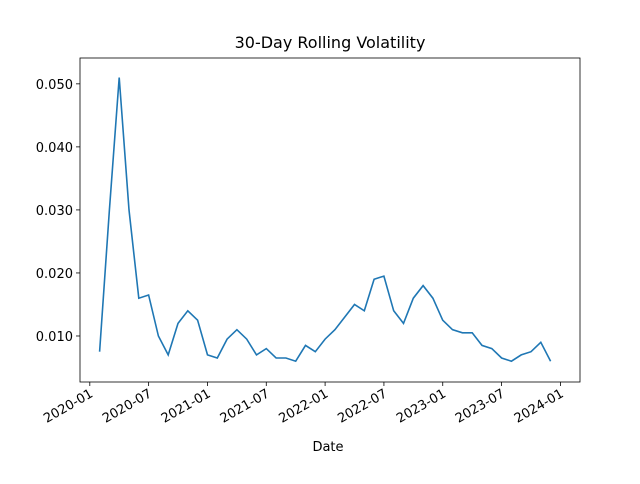  Describe the element at coordinates (54, 211) in the screenshot. I see `y-tick-label: 0.030` at that location.